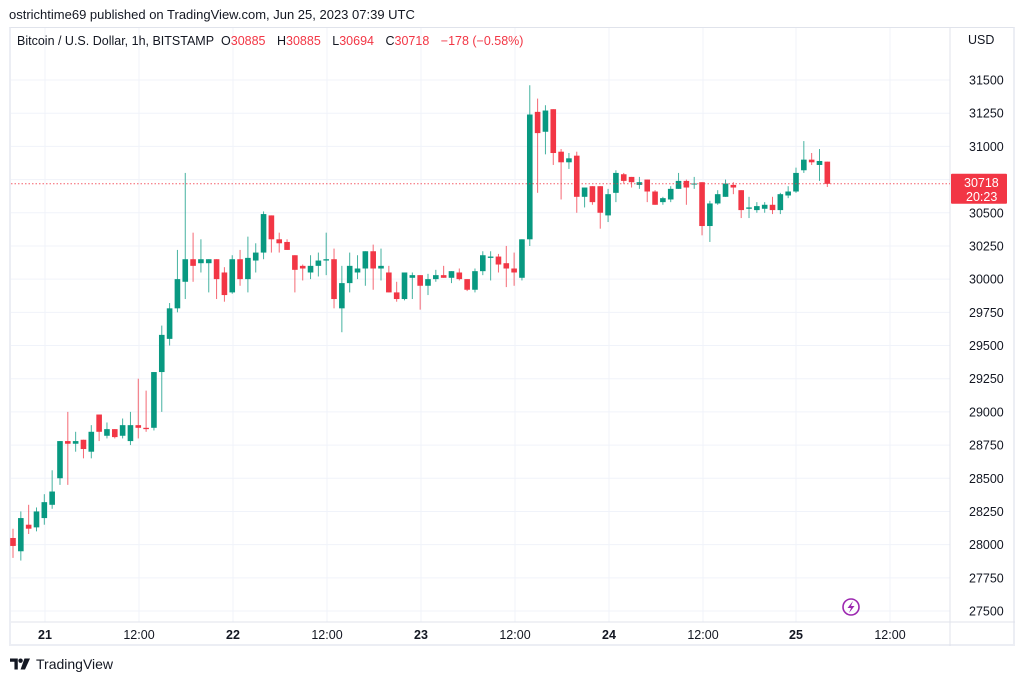 The image size is (1024, 682). Describe the element at coordinates (303, 41) in the screenshot. I see `high-value: 30885` at that location.